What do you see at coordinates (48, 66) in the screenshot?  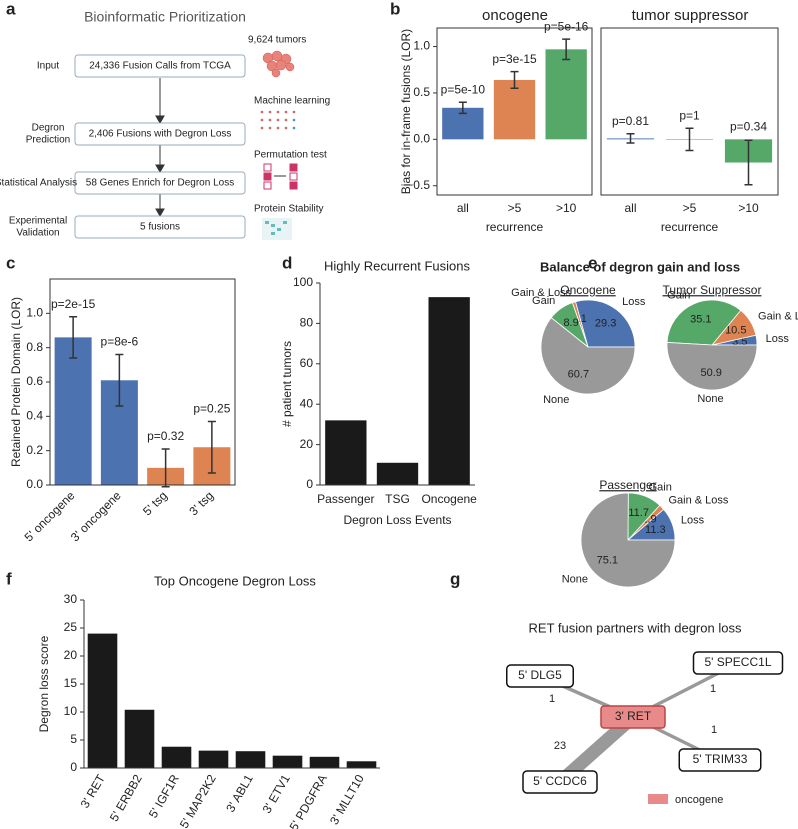 I see `stage-label: Input` at bounding box center [48, 66].